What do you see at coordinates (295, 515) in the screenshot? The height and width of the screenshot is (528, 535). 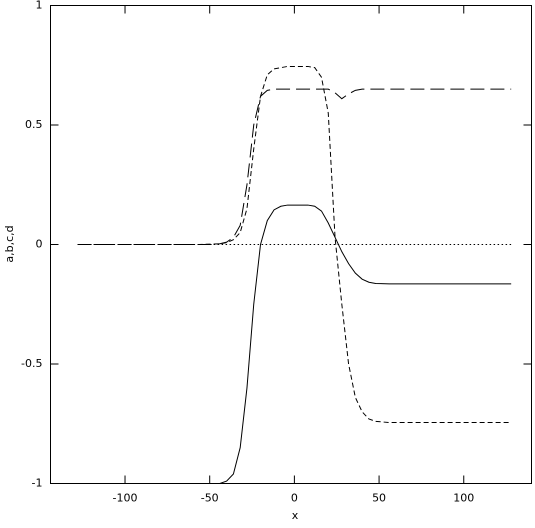 I see `x-axis-label: x` at bounding box center [295, 515].